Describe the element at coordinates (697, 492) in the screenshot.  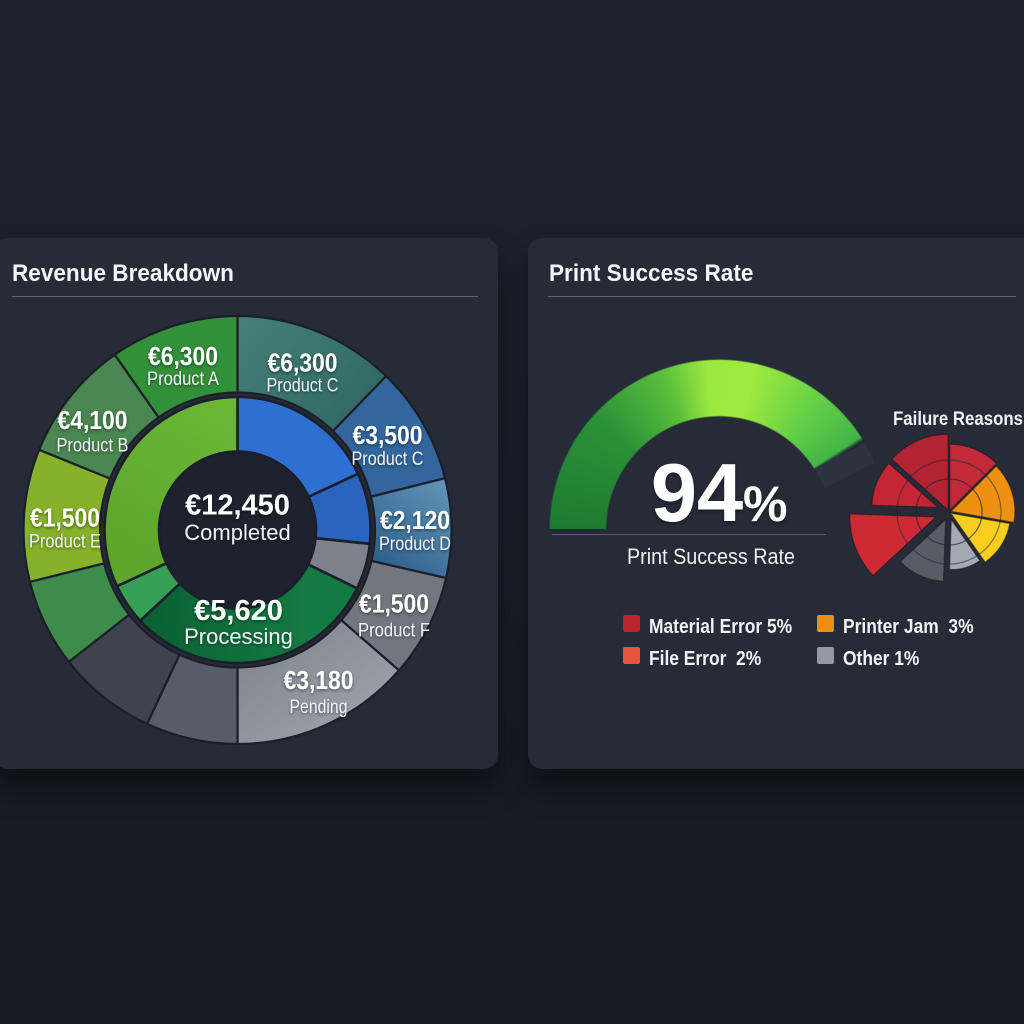
I see `svg-text: 94` at that location.